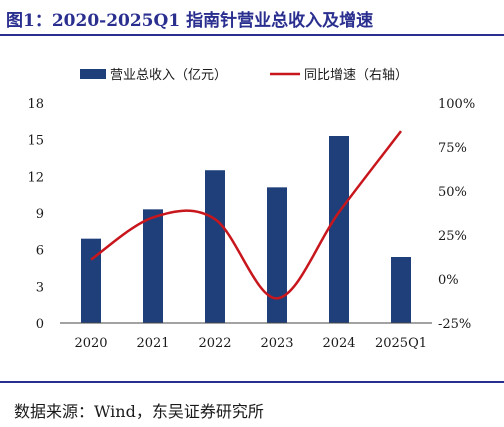 This screenshot has width=504, height=427. I want to click on y-right-tick-label: 0%, so click(448, 280).